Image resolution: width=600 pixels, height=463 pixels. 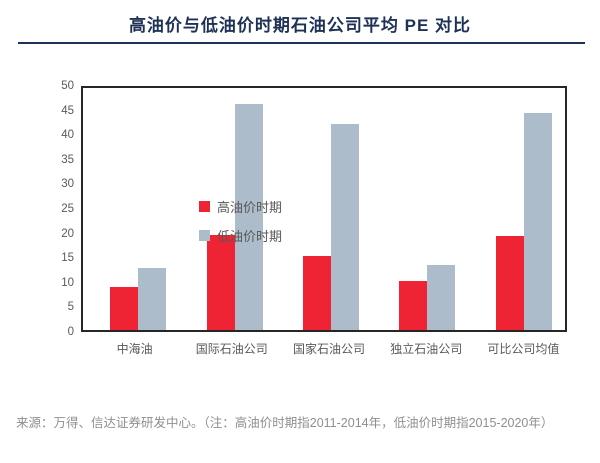 I want to click on chart-legend: 高油价时期低油价时期, so click(x=240, y=221).